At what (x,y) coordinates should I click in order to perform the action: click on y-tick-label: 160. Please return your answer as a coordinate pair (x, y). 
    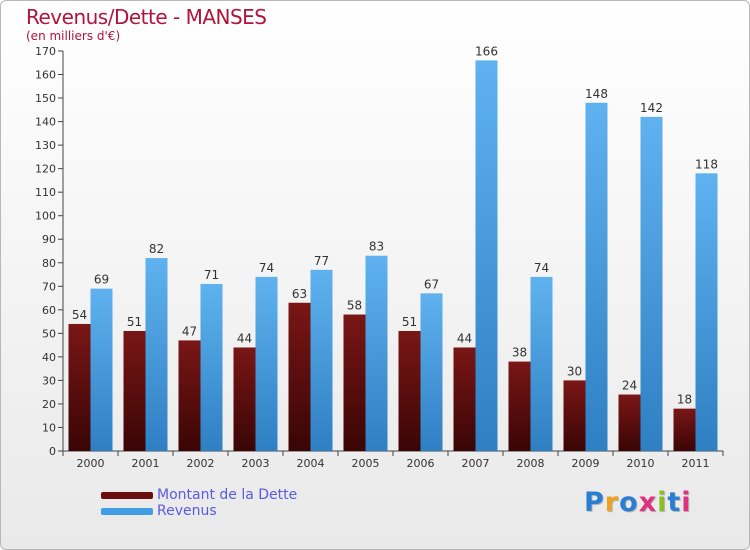
    Looking at the image, I should click on (45, 75).